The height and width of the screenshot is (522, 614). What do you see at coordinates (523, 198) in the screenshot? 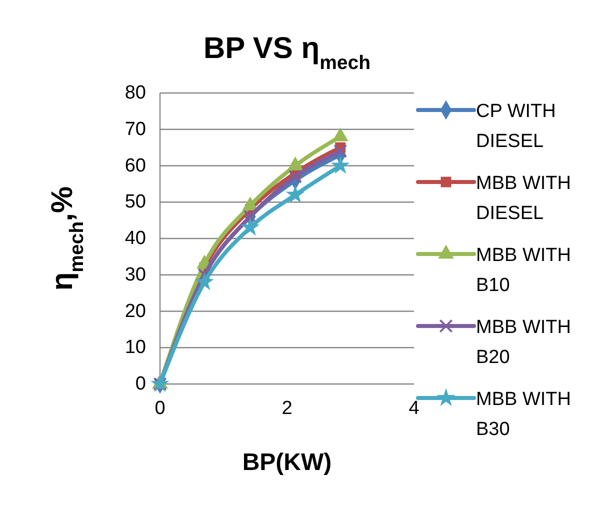
I see `legend-label: MBB WITH DIESEL` at bounding box center [523, 198].